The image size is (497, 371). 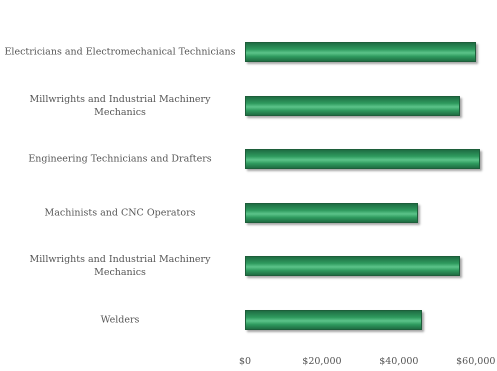 I want to click on x-tick-label: $60,000, so click(x=476, y=361).